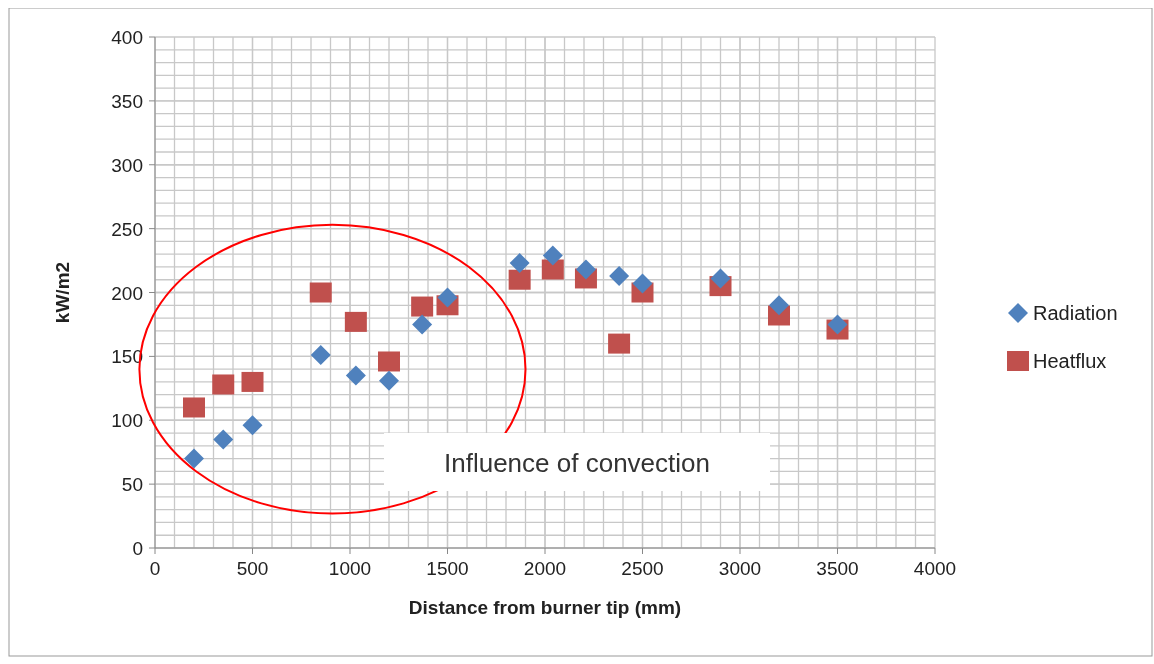  Describe the element at coordinates (1075, 313) in the screenshot. I see `legend-label: Radiation` at that location.